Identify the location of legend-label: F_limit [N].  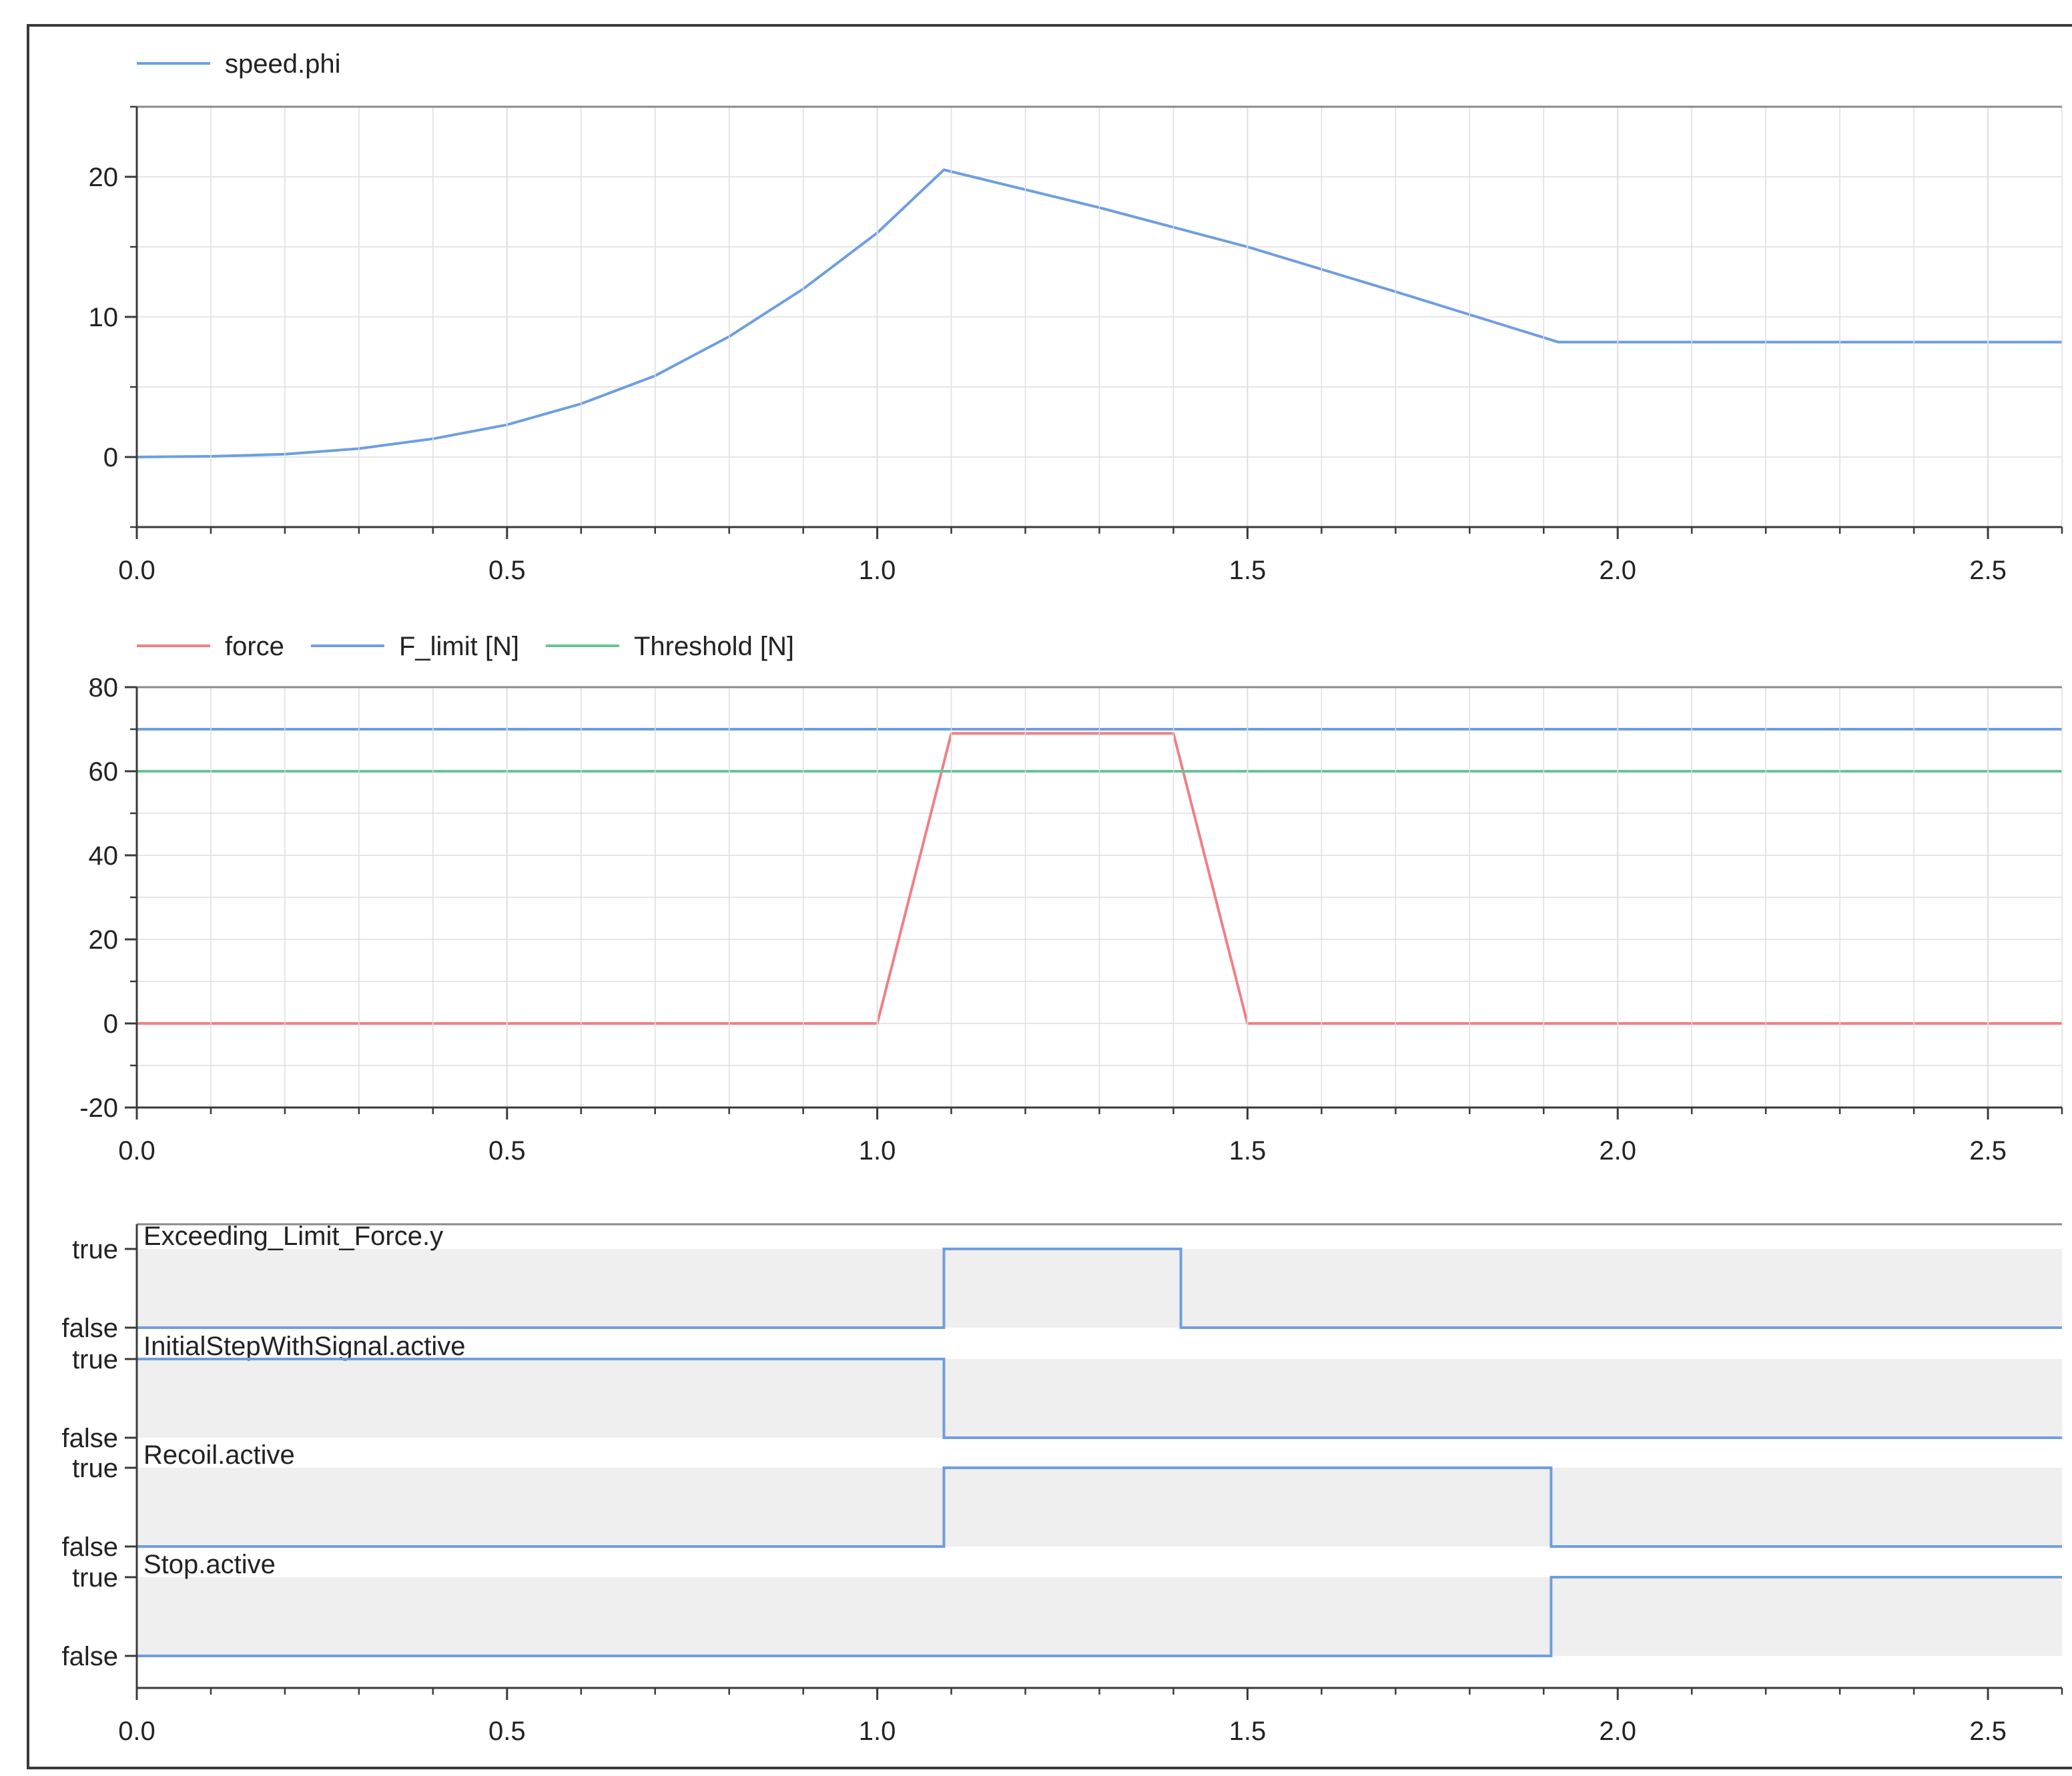
(459, 646).